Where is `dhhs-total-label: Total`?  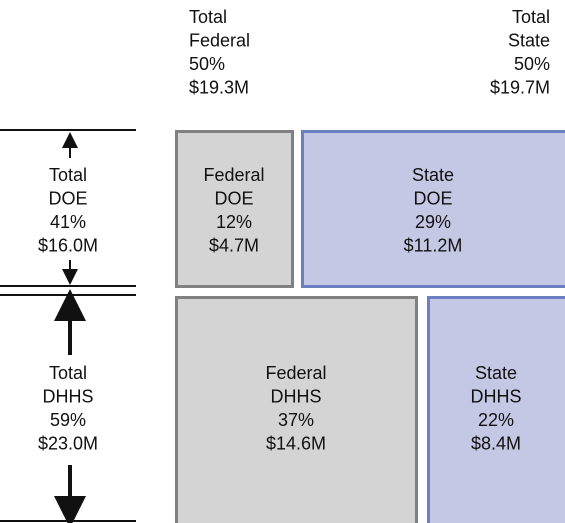 dhhs-total-label: Total is located at coordinates (68, 373).